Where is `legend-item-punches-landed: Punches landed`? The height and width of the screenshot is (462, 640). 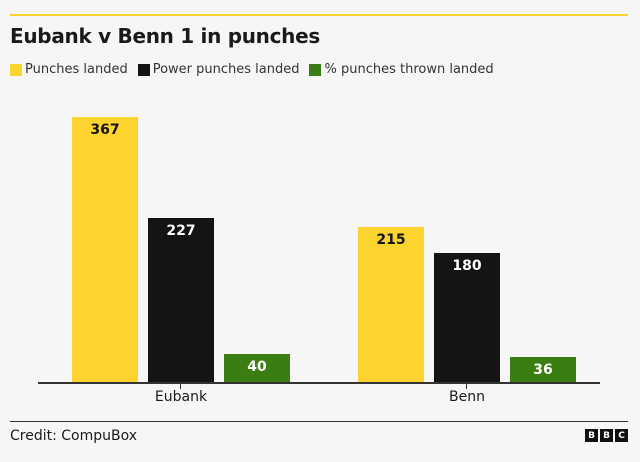 legend-item-punches-landed: Punches landed is located at coordinates (69, 69).